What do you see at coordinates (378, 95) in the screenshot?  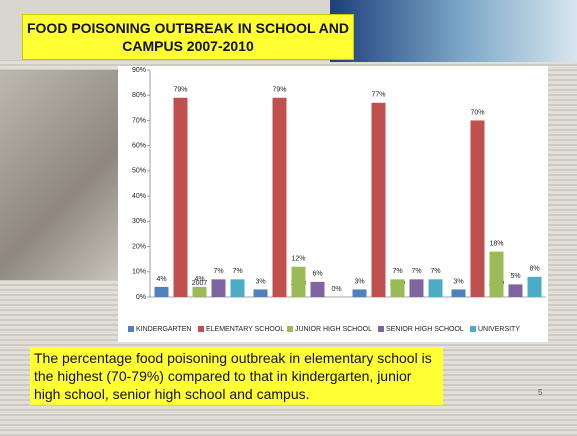 I see `value-label: 77%` at bounding box center [378, 95].